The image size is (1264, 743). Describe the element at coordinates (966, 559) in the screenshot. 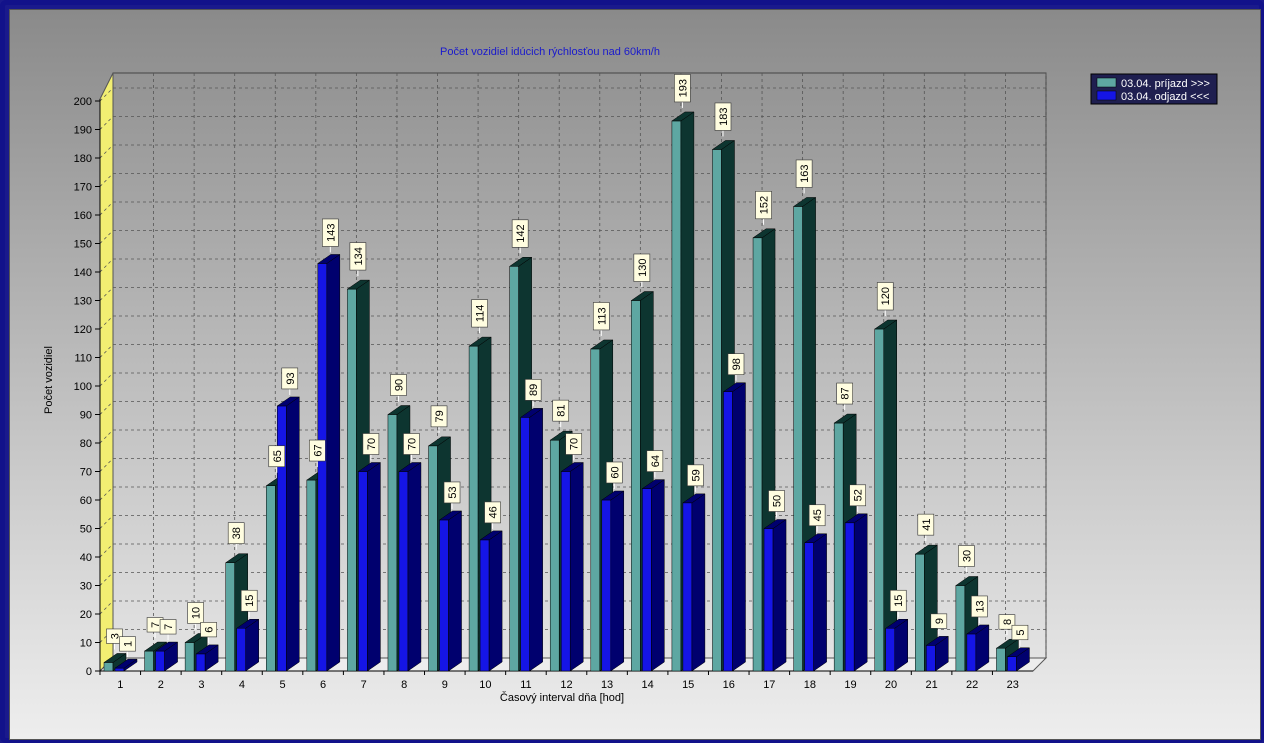

I see `label-prijazd-22: 30` at that location.